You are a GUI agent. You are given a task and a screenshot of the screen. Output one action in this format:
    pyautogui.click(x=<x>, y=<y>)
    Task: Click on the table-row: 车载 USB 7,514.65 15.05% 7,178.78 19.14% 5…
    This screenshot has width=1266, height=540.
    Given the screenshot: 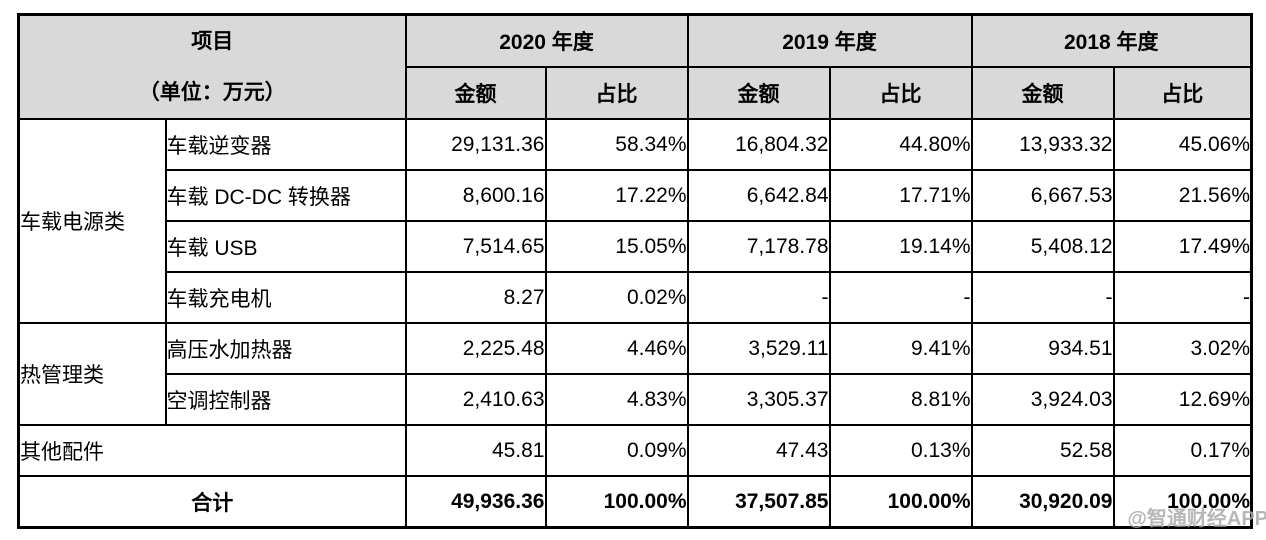 What is the action you would take?
    pyautogui.click(x=636, y=246)
    